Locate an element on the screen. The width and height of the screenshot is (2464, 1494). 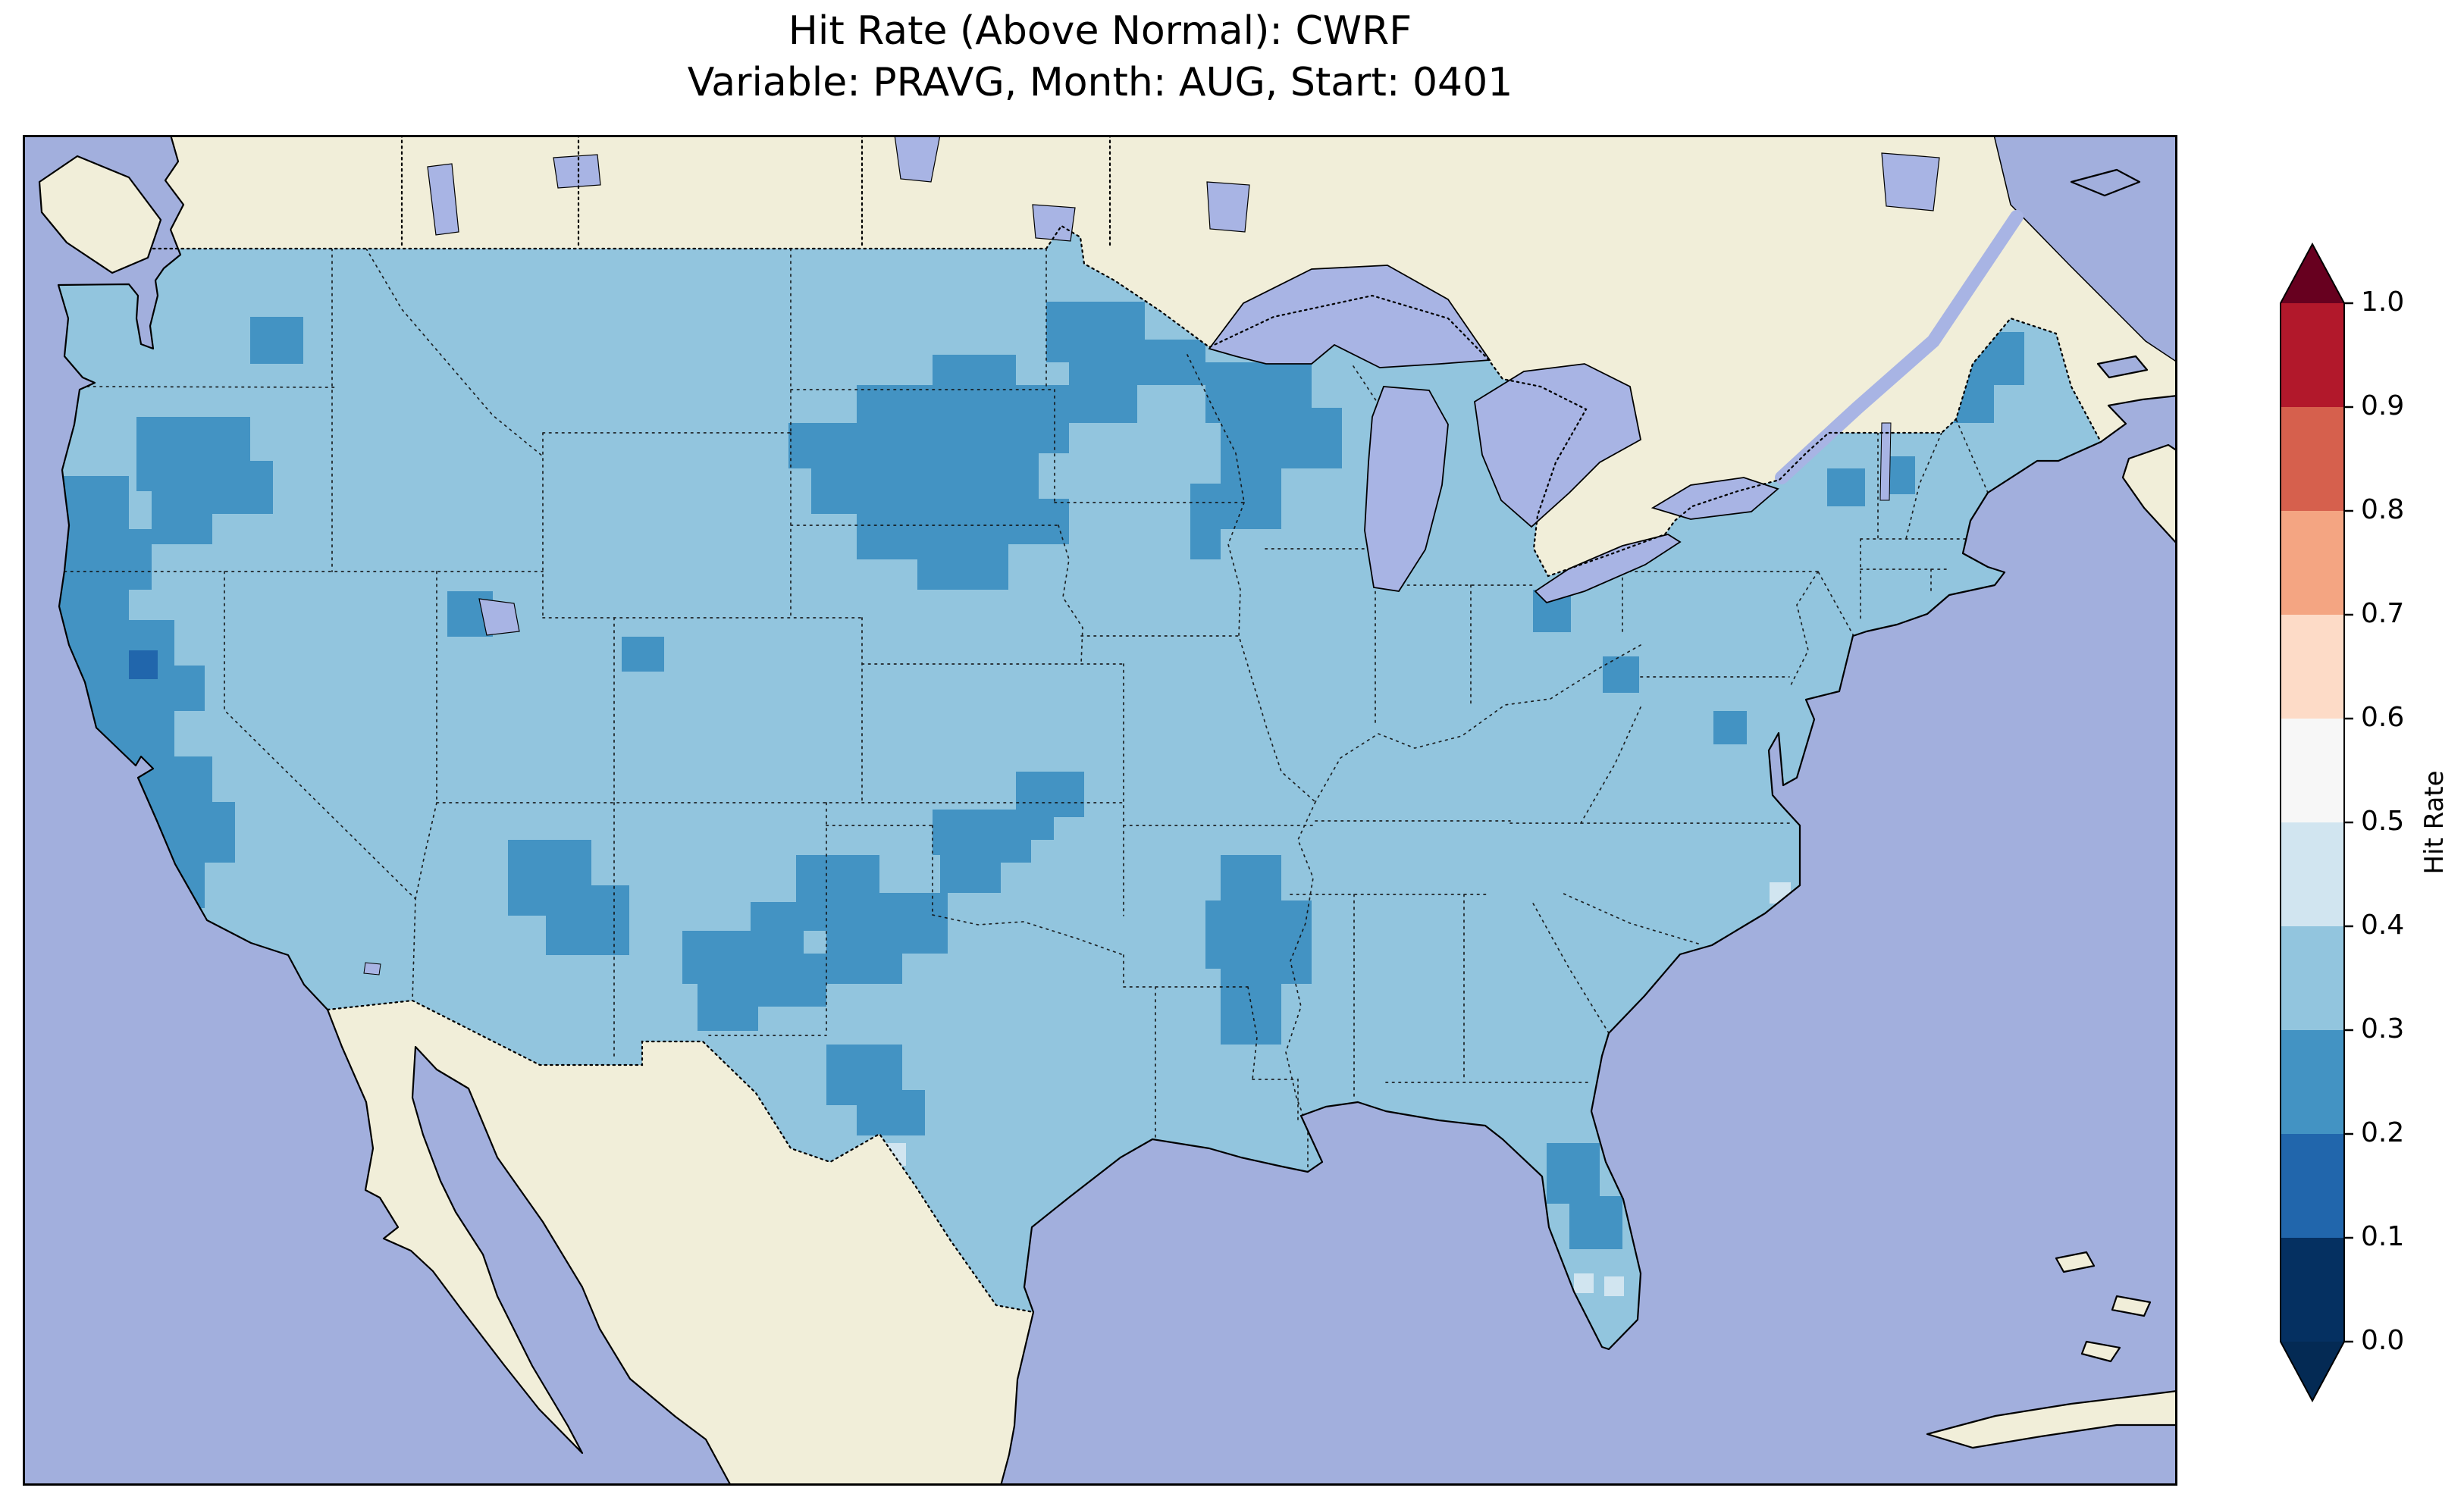
colorbar-bin-0.6-0.5 is located at coordinates (2313, 770).